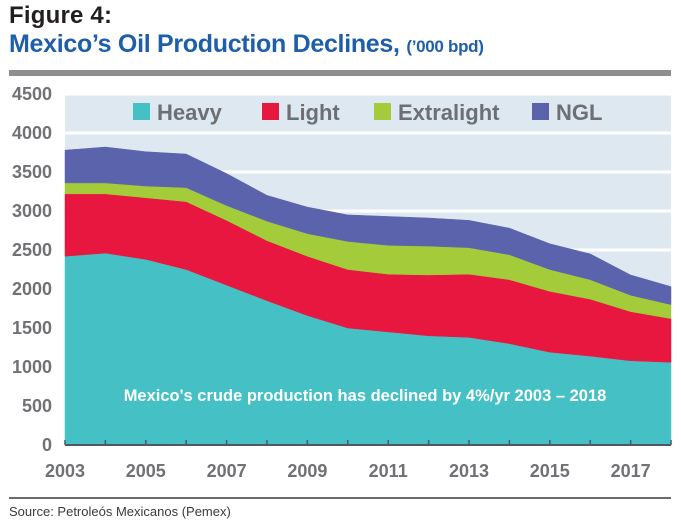  Describe the element at coordinates (550, 470) in the screenshot. I see `x-tick-label: 2015` at that location.